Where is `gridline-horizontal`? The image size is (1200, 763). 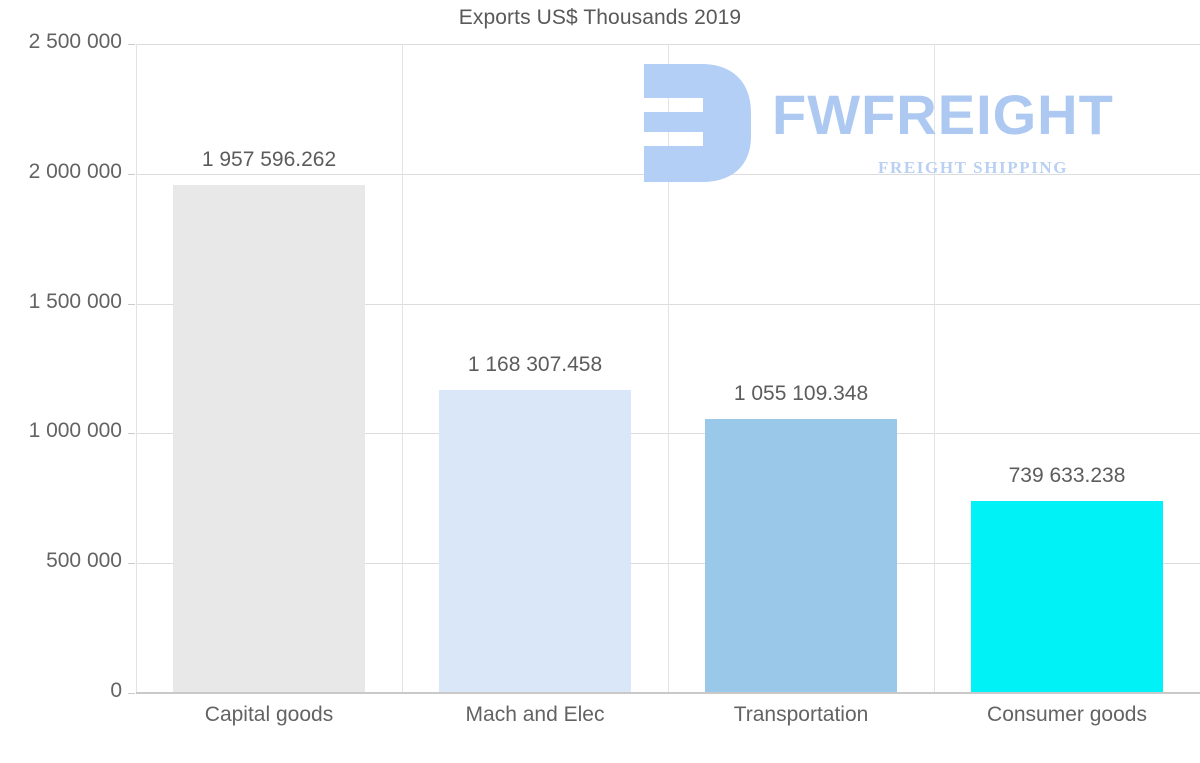
gridline-horizontal is located at coordinates (668, 693).